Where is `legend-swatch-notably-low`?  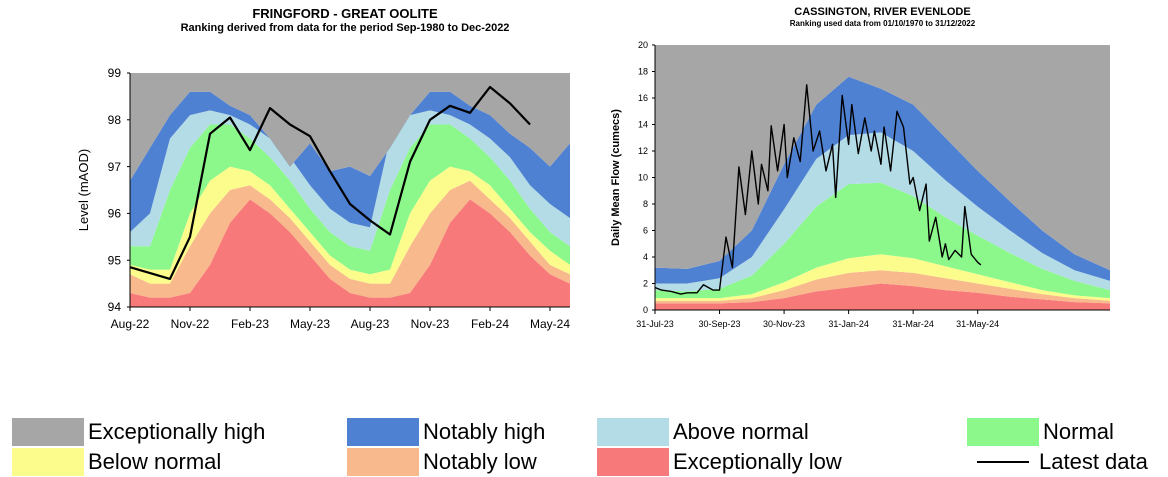 legend-swatch-notably-low is located at coordinates (383, 462).